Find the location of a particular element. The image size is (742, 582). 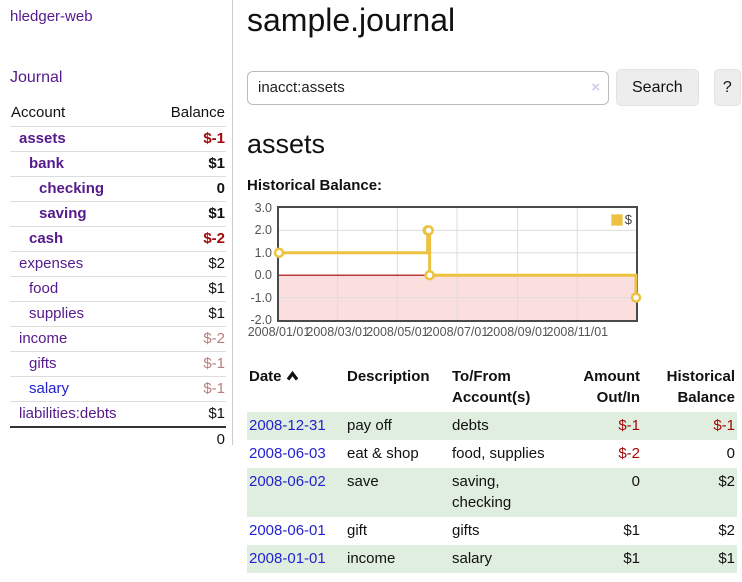

register-row: 2008-06-01 gift gifts $1 $2 is located at coordinates (492, 531).